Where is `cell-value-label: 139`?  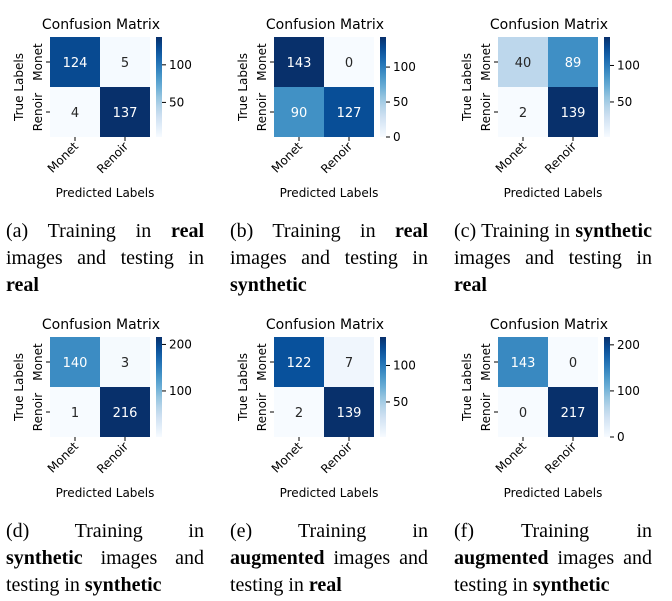
cell-value-label: 139 is located at coordinates (573, 113).